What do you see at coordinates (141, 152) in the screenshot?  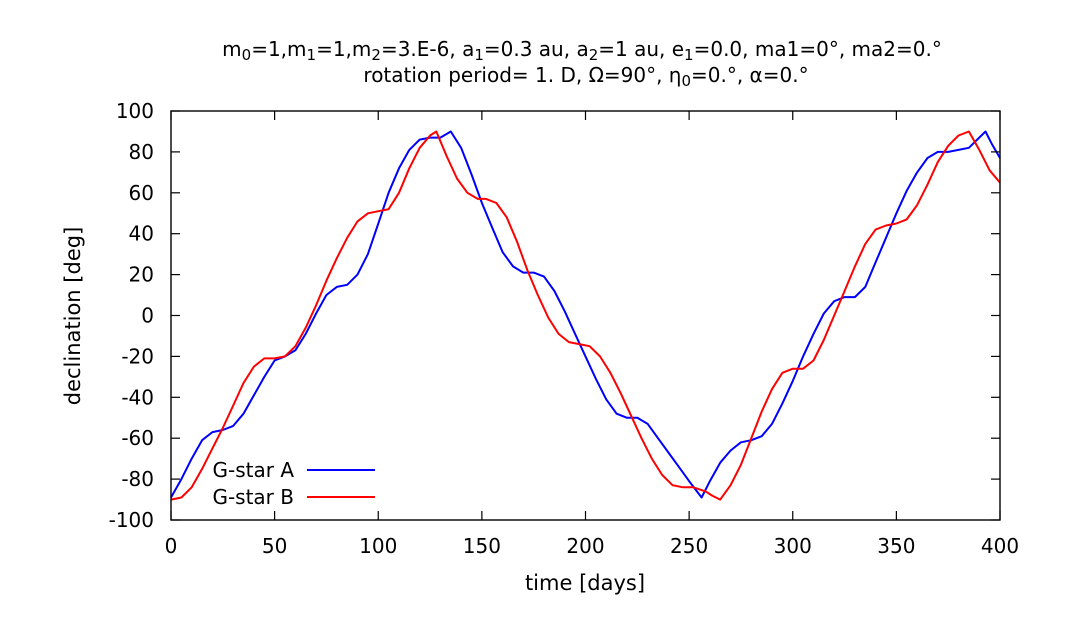 I see `y-tick-label: 80` at bounding box center [141, 152].